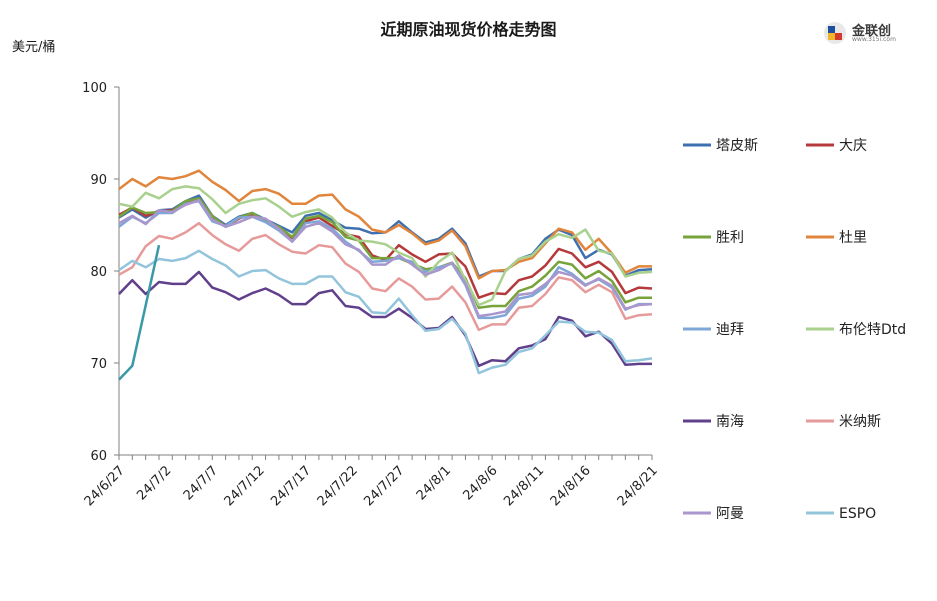 This screenshot has width=937, height=601. What do you see at coordinates (524, 486) in the screenshot?
I see `x-tick-label: 24/8/11` at bounding box center [524, 486].